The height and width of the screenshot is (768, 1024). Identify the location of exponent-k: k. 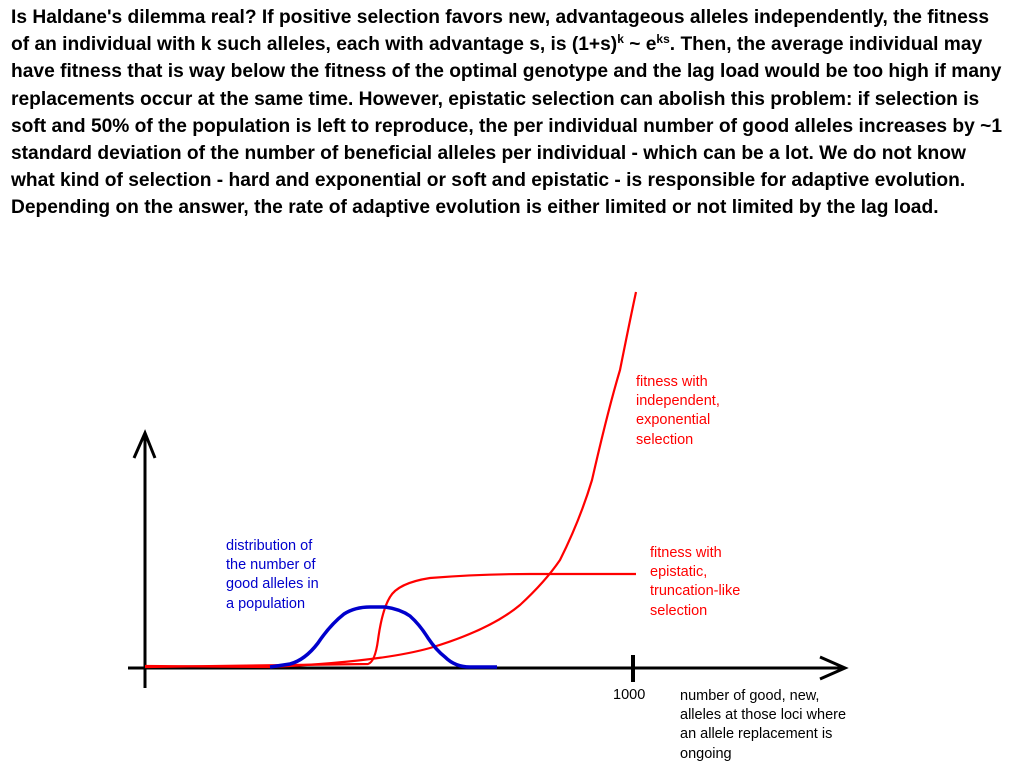
(620, 39).